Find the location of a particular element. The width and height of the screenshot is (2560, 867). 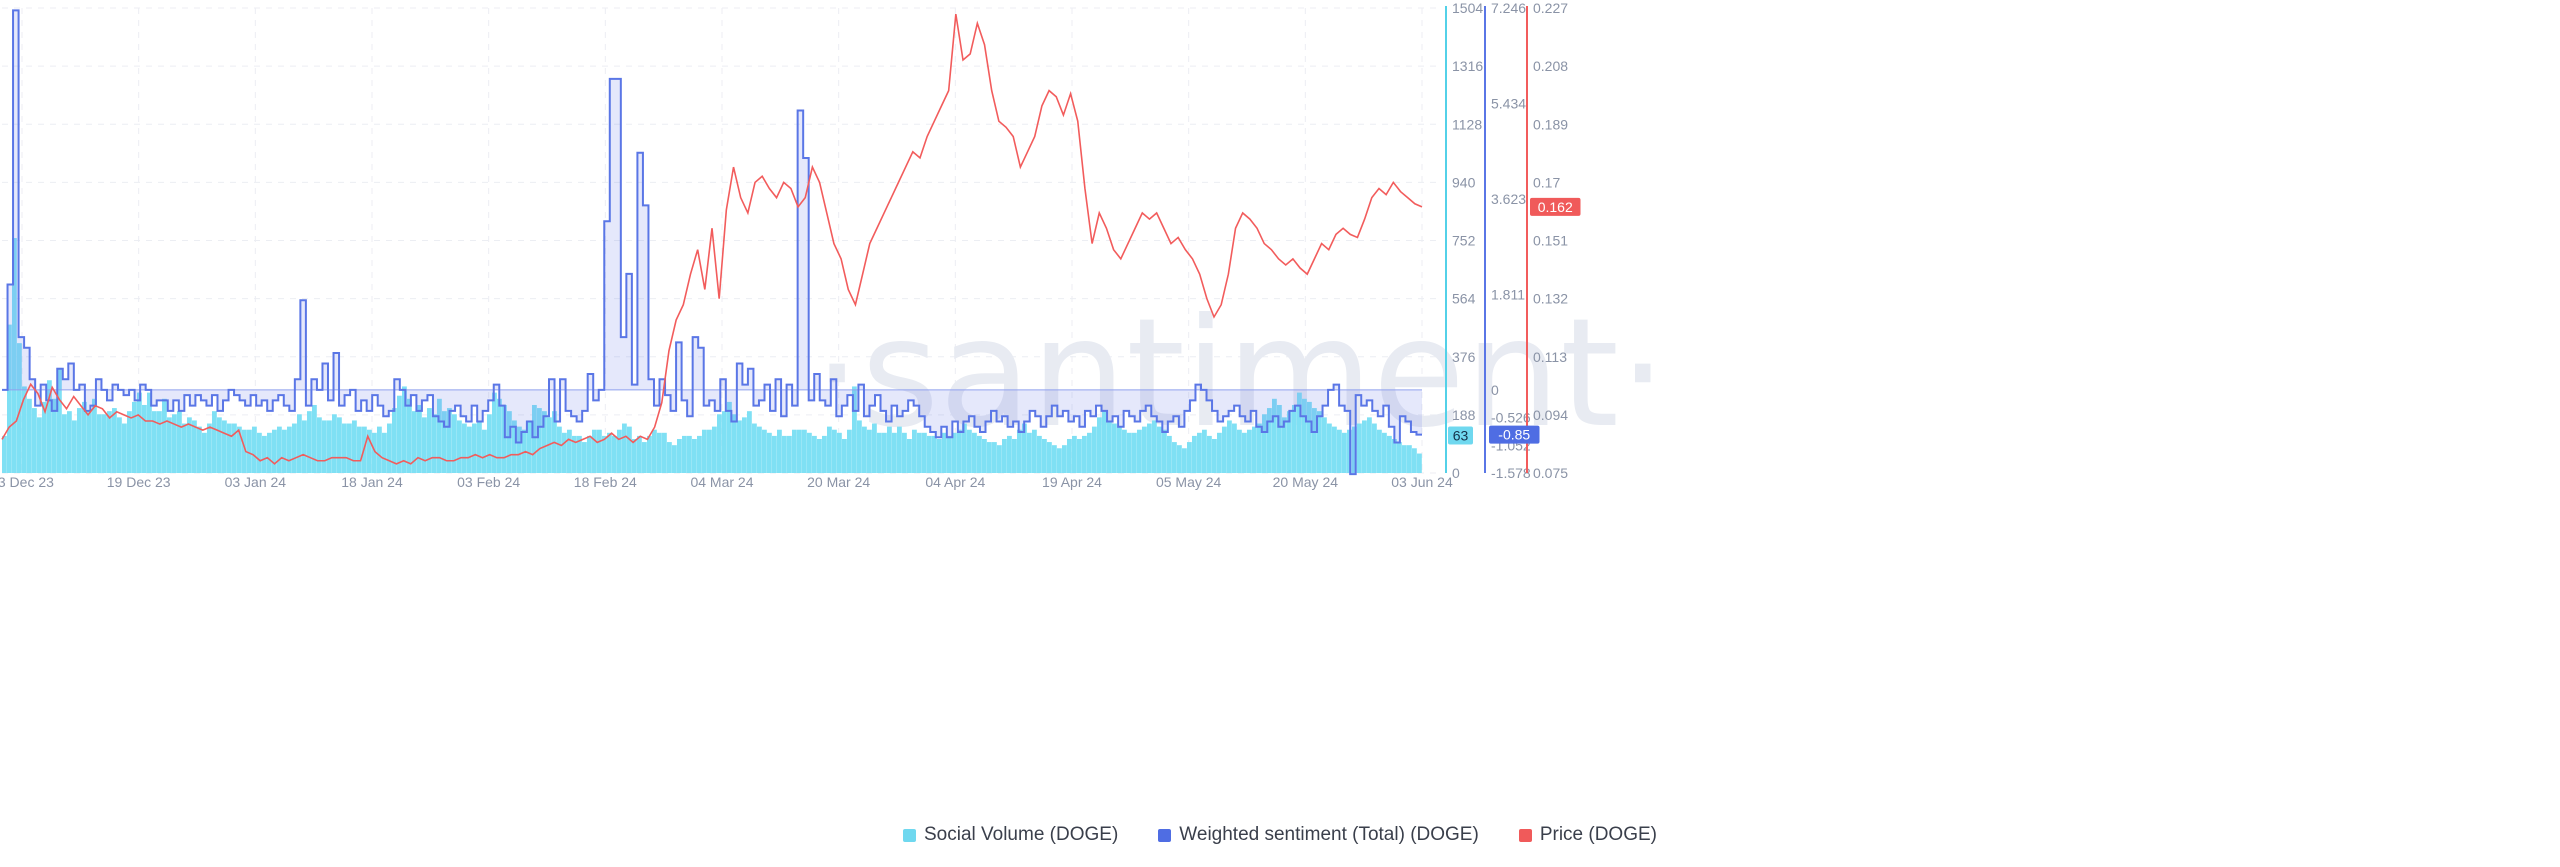

social-volume-axis-tick-label: 188 is located at coordinates (1464, 415).